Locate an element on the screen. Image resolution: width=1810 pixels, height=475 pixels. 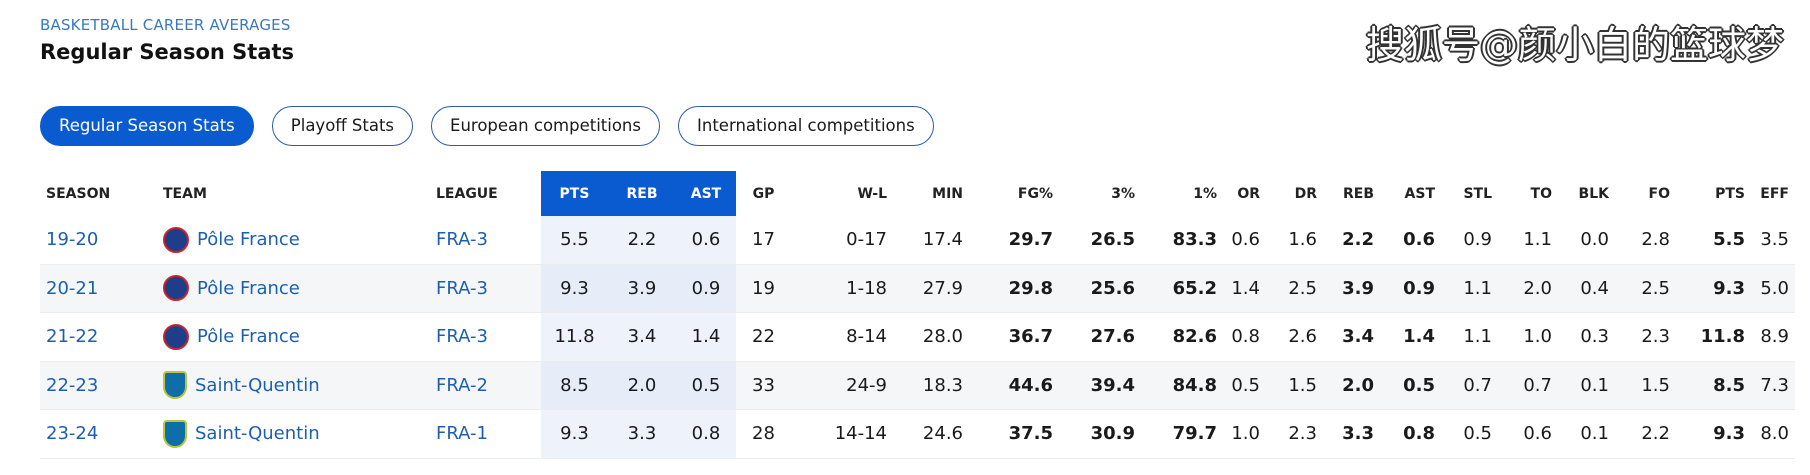
min-cell: 18.3 is located at coordinates (931, 385).